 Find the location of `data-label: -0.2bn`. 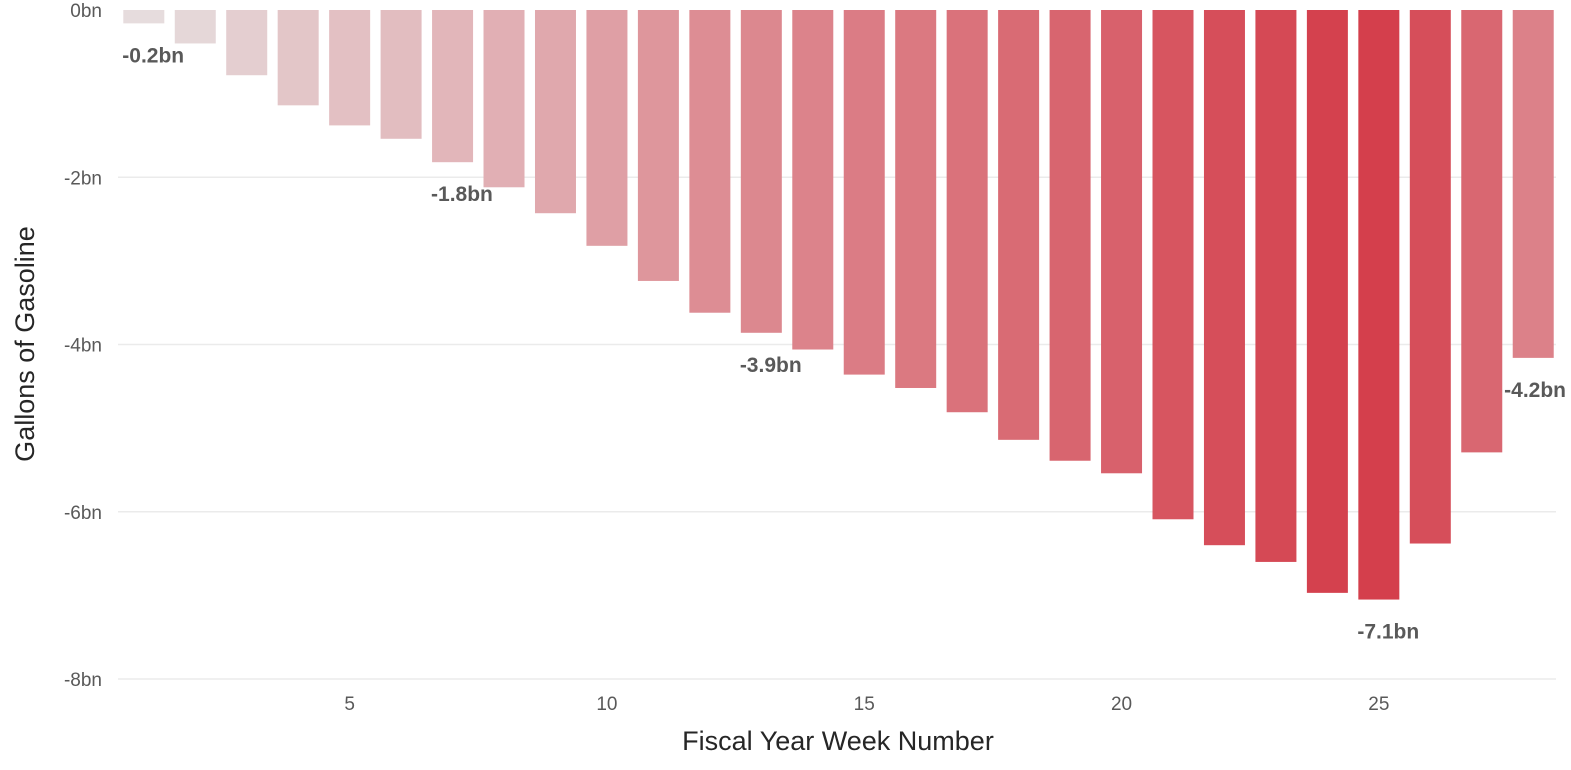

data-label: -0.2bn is located at coordinates (153, 55).